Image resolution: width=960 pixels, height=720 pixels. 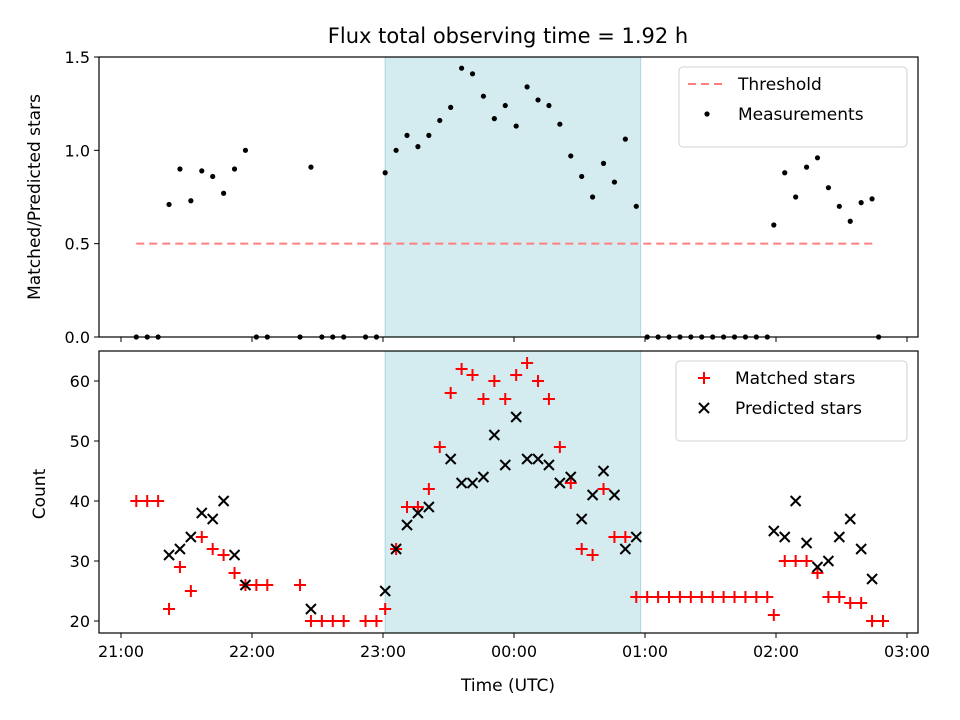 What do you see at coordinates (795, 379) in the screenshot?
I see `legend-label: Matched stars` at bounding box center [795, 379].